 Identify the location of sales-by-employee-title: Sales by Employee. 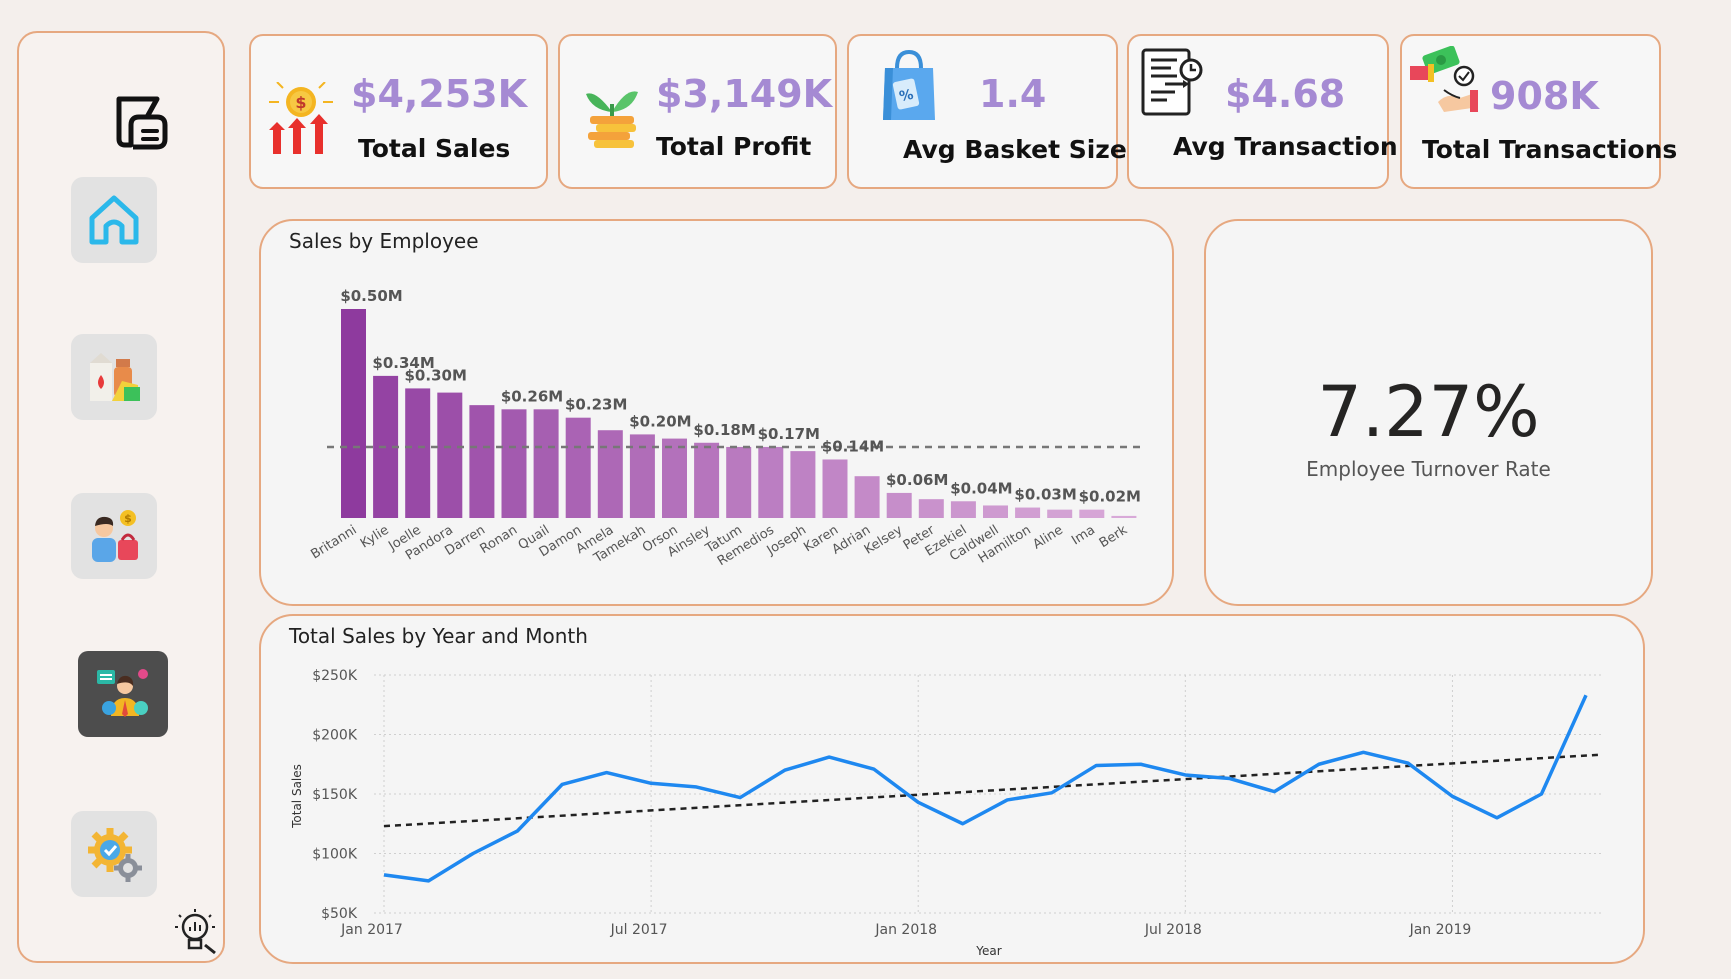
(384, 241).